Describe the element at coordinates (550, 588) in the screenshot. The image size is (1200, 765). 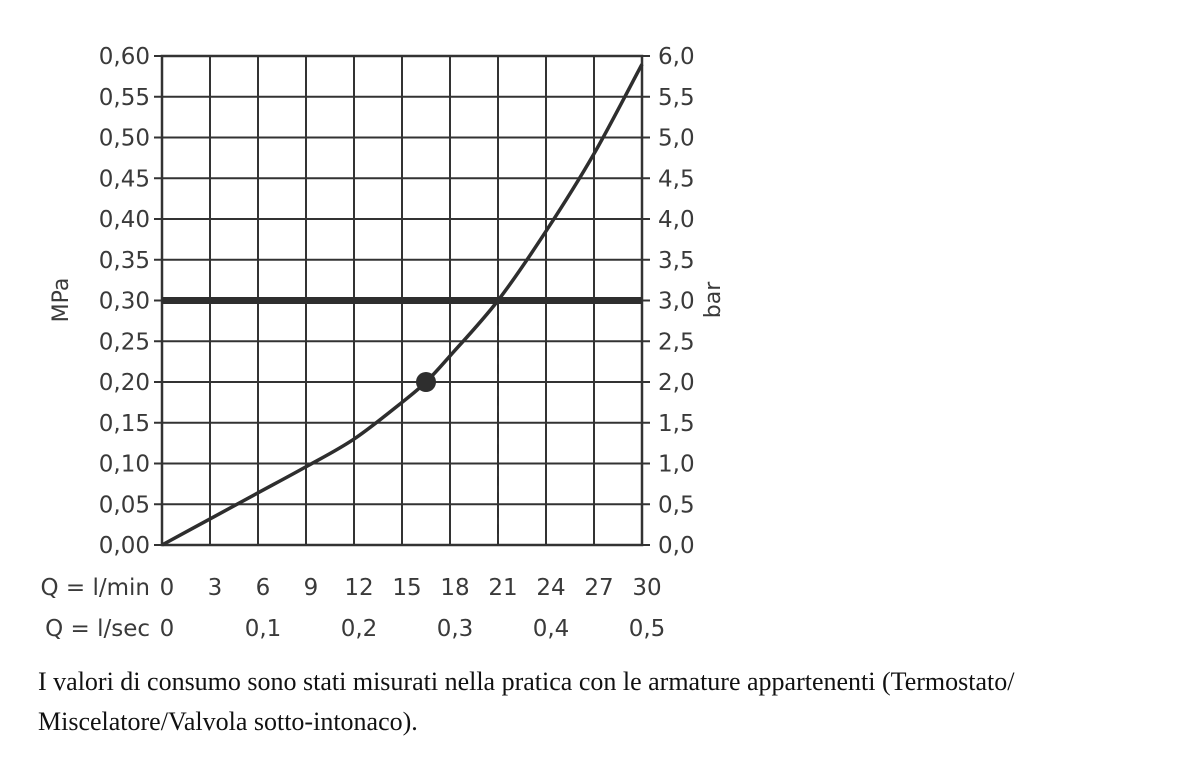
I see `x-tick-label-lmin: 24` at that location.